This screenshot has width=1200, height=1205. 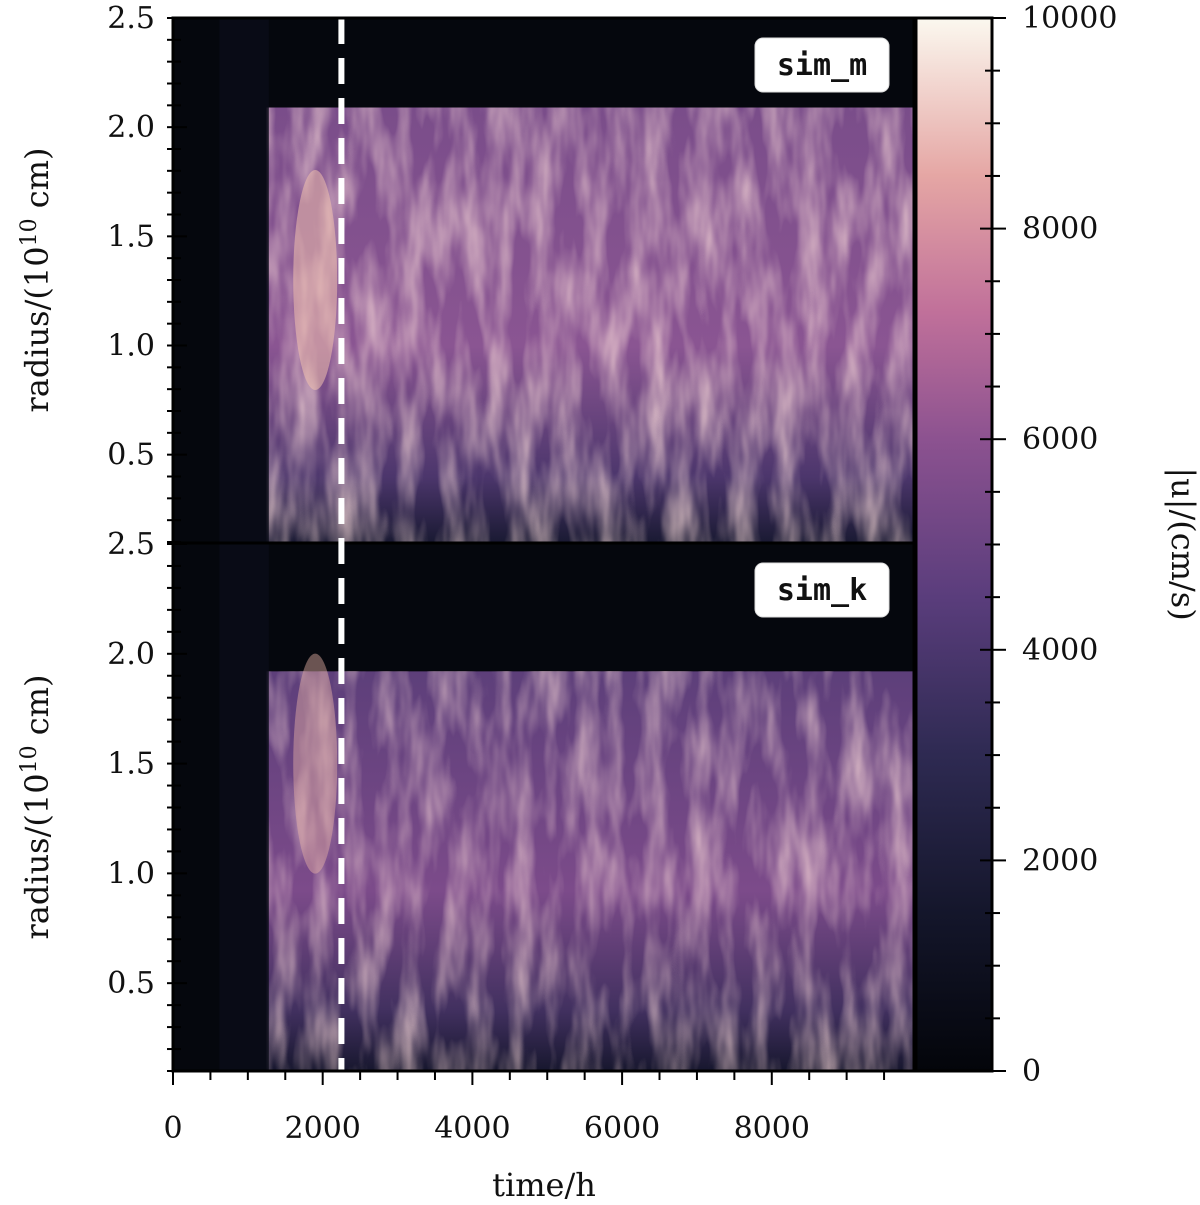 What do you see at coordinates (1182, 543) in the screenshot?
I see `colorbar-label: |u|/(cm/s)` at bounding box center [1182, 543].